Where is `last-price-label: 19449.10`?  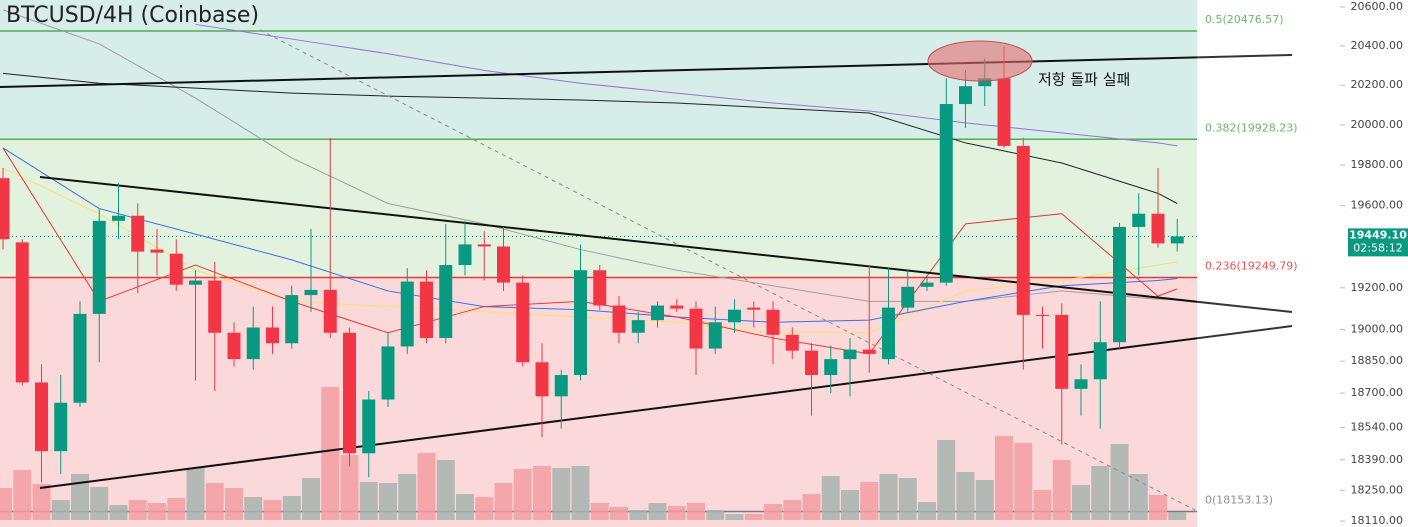
last-price-label: 19449.10 is located at coordinates (1378, 234).